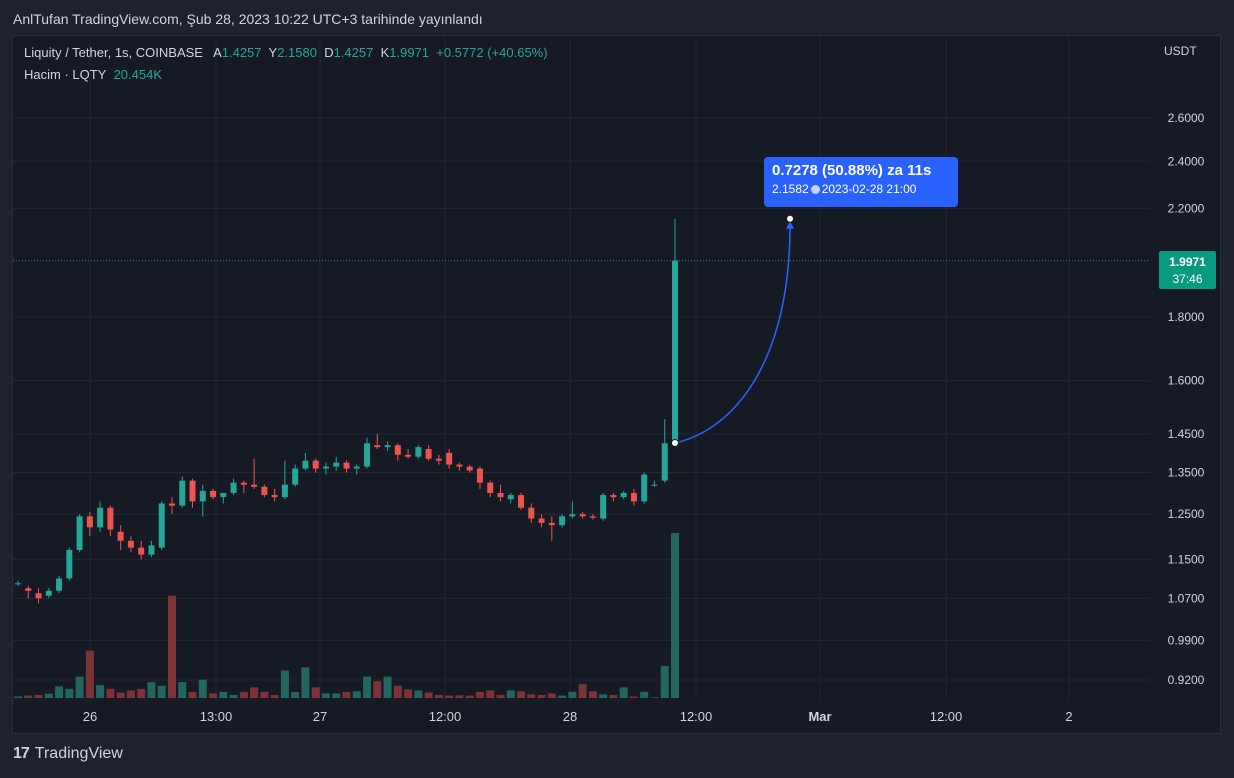 The height and width of the screenshot is (778, 1234). Describe the element at coordinates (216, 716) in the screenshot. I see `time-tick-label: 13:00` at that location.